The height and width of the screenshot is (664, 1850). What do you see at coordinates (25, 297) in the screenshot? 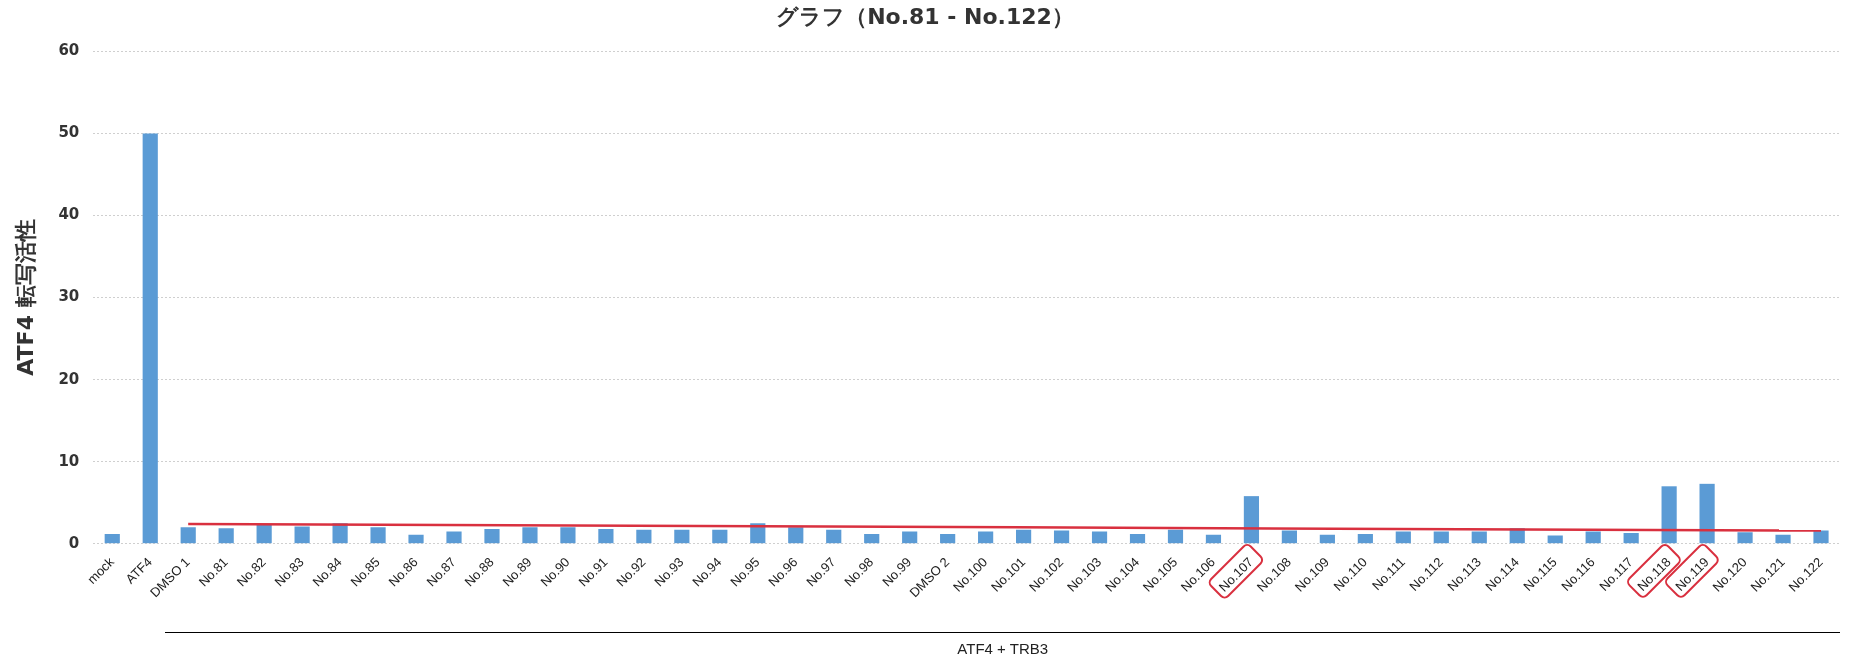
I see `y-axis-title: ATF4 転写活性` at bounding box center [25, 297].